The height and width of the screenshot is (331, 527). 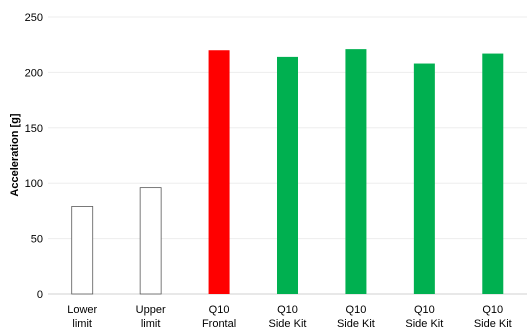 What do you see at coordinates (34, 156) in the screenshot?
I see `y-axis-ticks: 0 50 100 150 200 250` at bounding box center [34, 156].